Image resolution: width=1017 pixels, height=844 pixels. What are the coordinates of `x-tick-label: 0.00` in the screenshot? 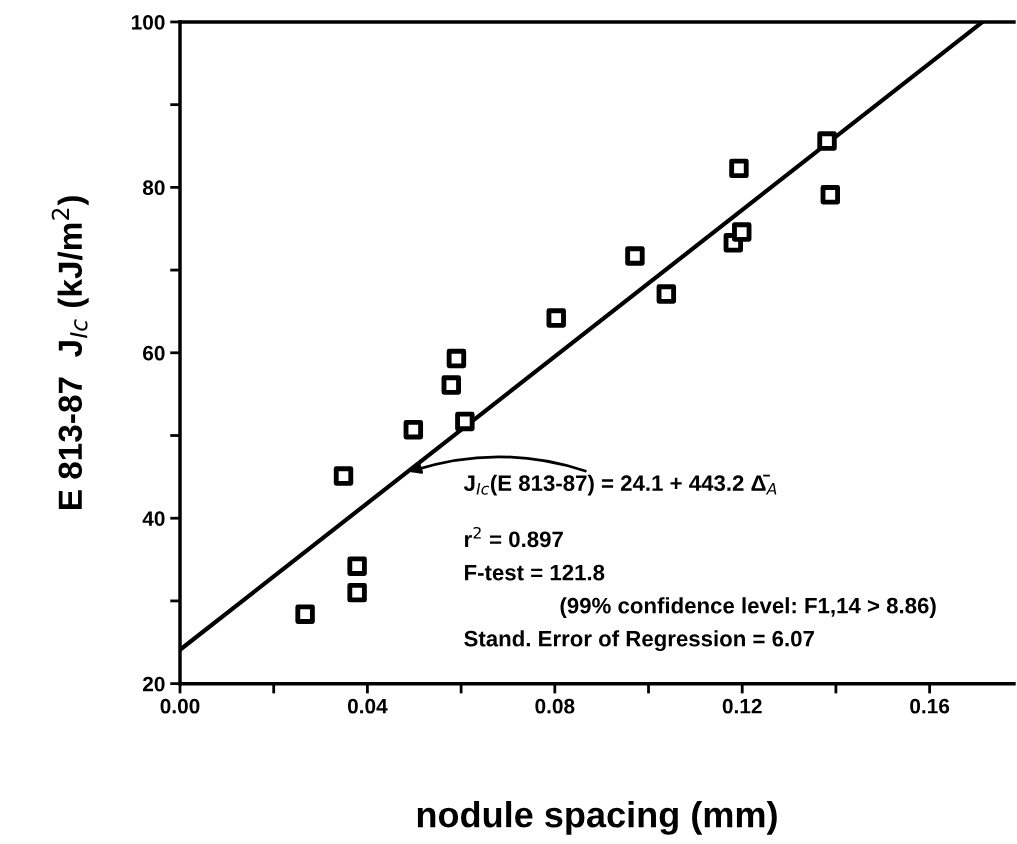 It's located at (180, 706).